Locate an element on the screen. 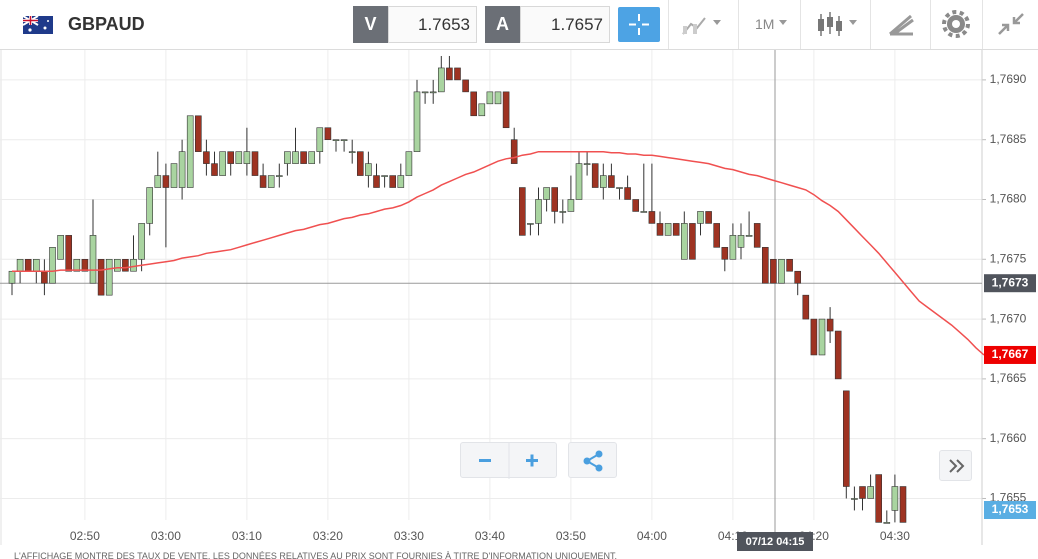 Image resolution: width=1038 pixels, height=559 pixels. share-button is located at coordinates (592, 460).